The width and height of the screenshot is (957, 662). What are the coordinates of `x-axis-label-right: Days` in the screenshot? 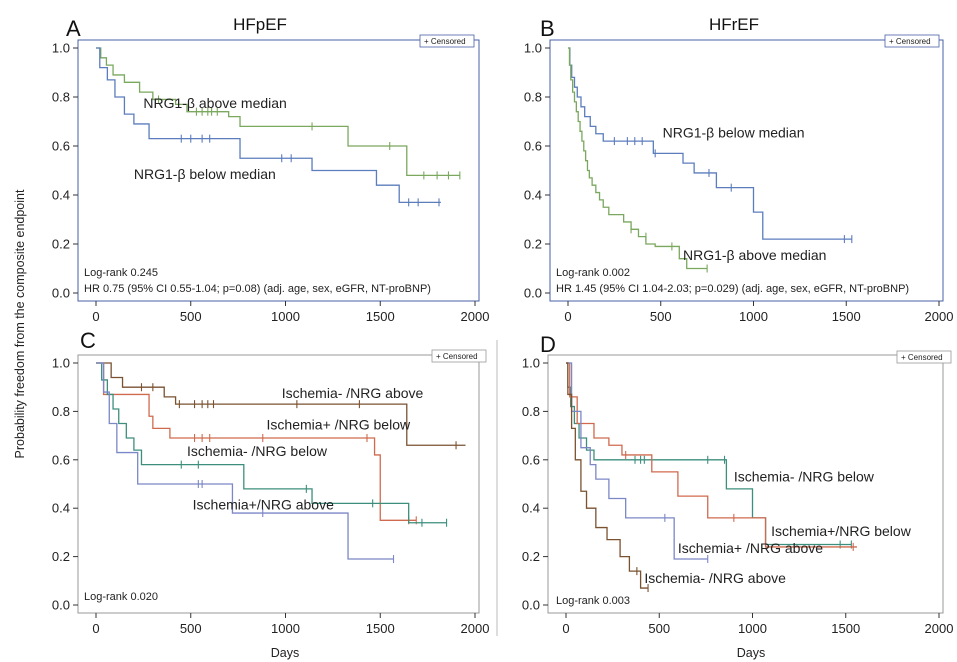 It's located at (751, 653).